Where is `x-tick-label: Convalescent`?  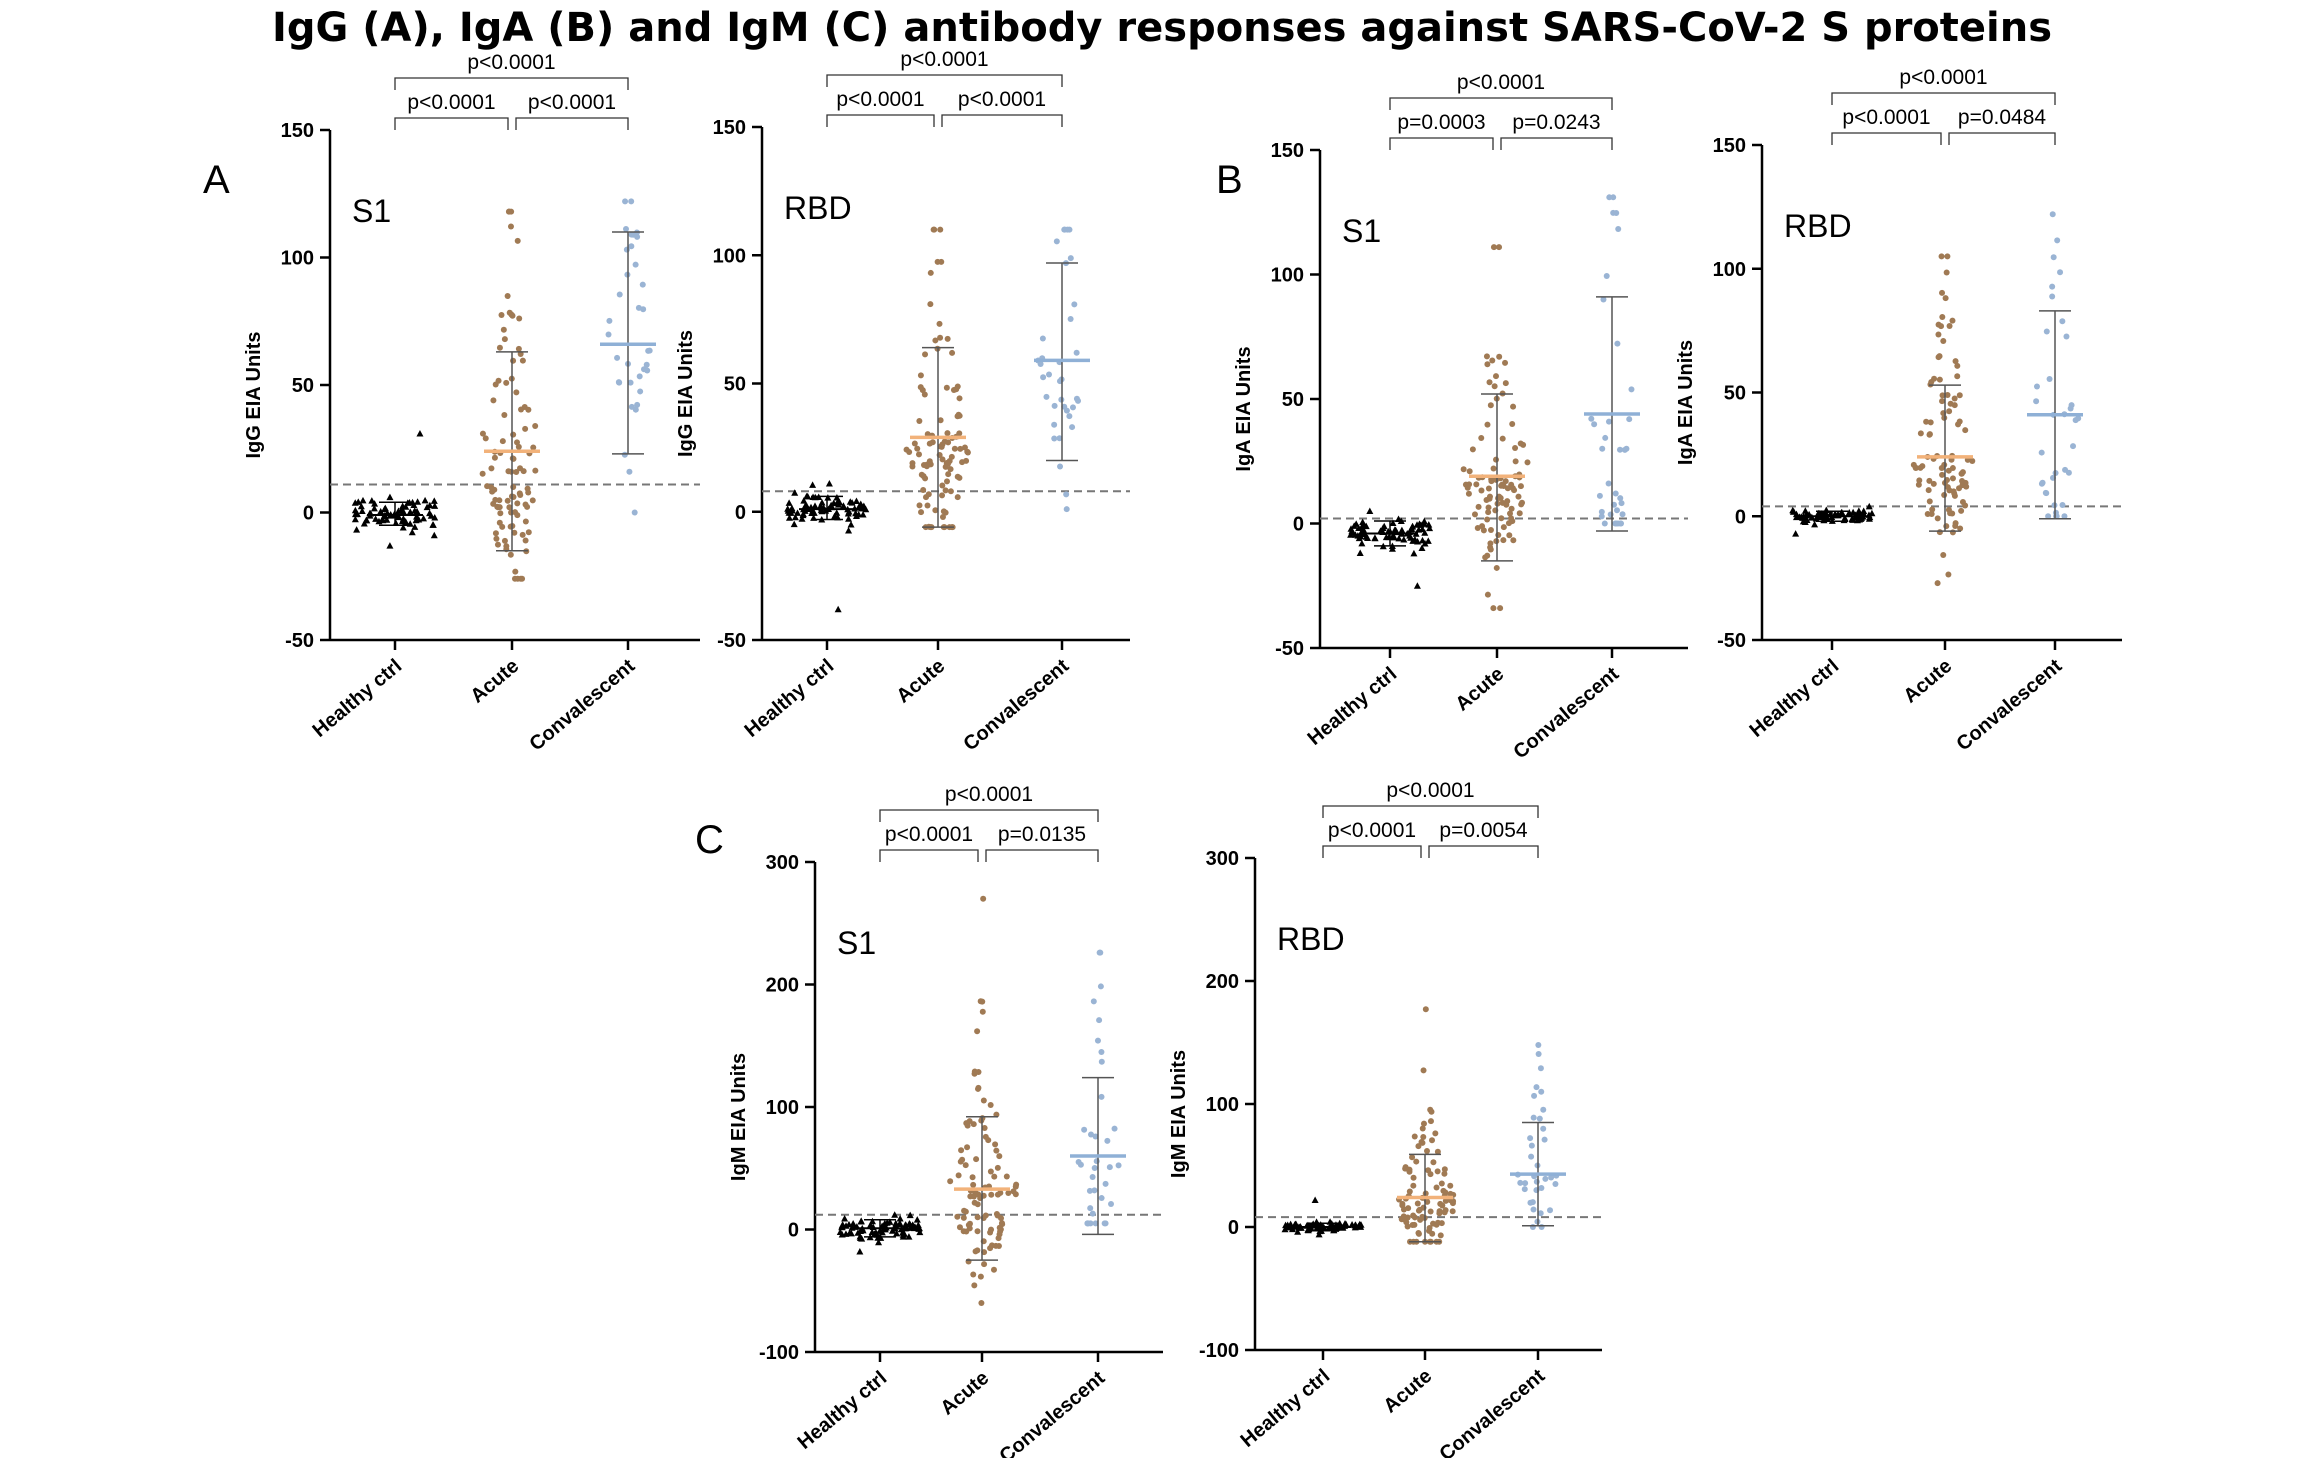
x-tick-label: Convalescent is located at coordinates (1492, 1411).